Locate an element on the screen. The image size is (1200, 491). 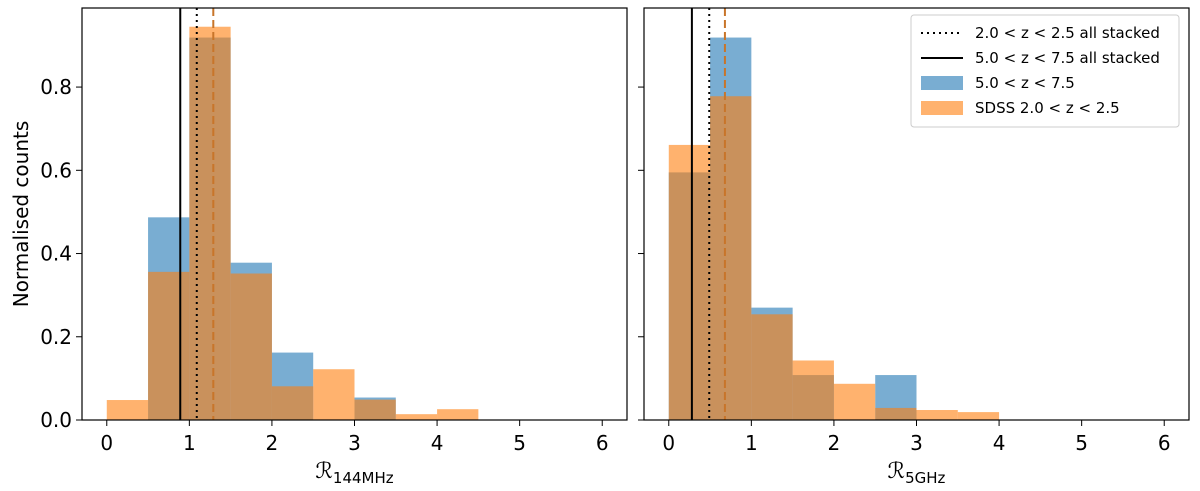
legend-label: SDSS 2.0 < z < 2.5 is located at coordinates (1047, 108).